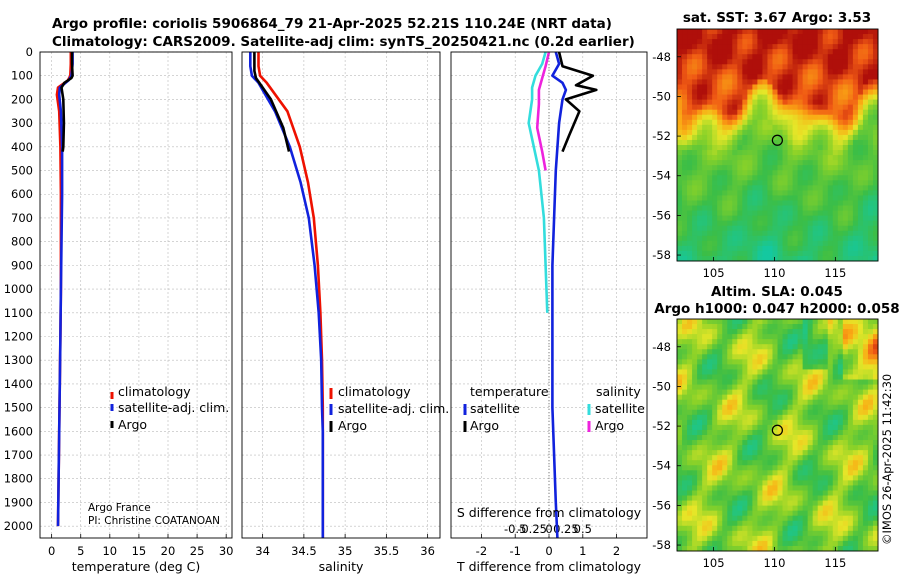 The height and width of the screenshot is (580, 900). Describe the element at coordinates (18, 313) in the screenshot. I see `depth-tick-label: 1100` at that location.